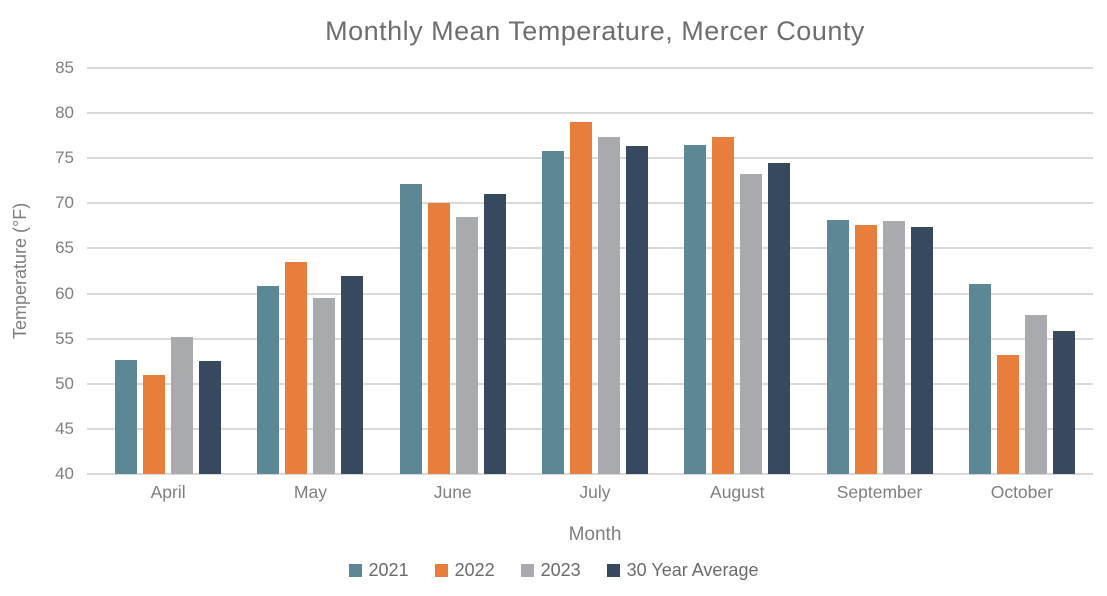  What do you see at coordinates (64, 203) in the screenshot?
I see `y-tick-label: 70` at bounding box center [64, 203].